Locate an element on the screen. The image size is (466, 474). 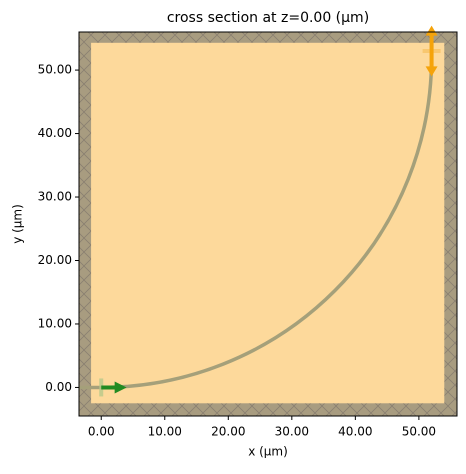
y-tick-label: 0.00 is located at coordinates (58, 387).